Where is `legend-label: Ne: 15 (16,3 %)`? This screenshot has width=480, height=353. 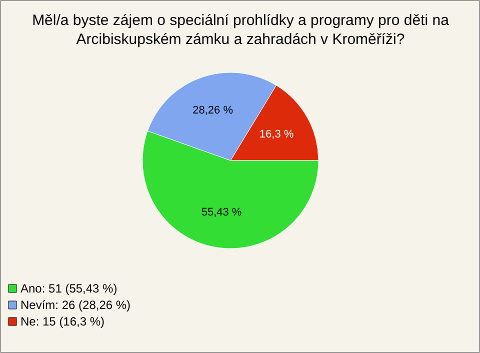
legend-label: Ne: 15 (16,3 %) is located at coordinates (62, 321).